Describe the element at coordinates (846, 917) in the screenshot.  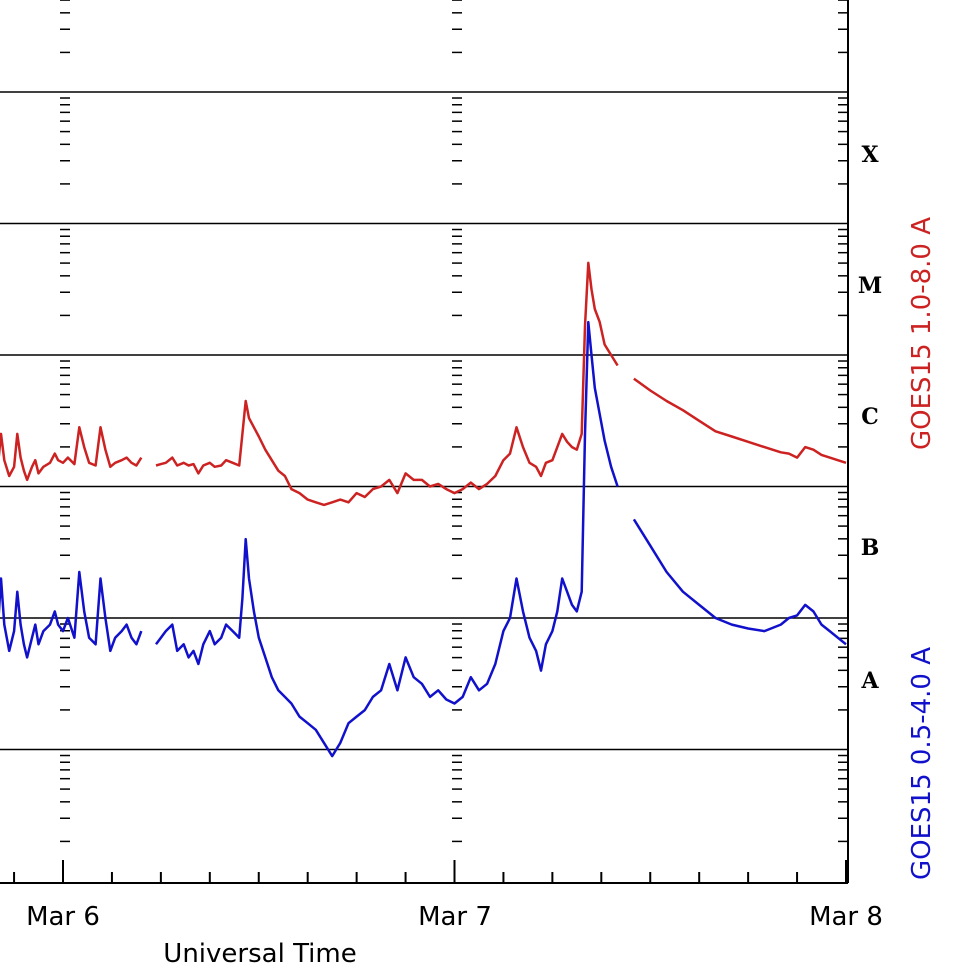
I see `x-tick-label-mar8: Mar 8` at that location.